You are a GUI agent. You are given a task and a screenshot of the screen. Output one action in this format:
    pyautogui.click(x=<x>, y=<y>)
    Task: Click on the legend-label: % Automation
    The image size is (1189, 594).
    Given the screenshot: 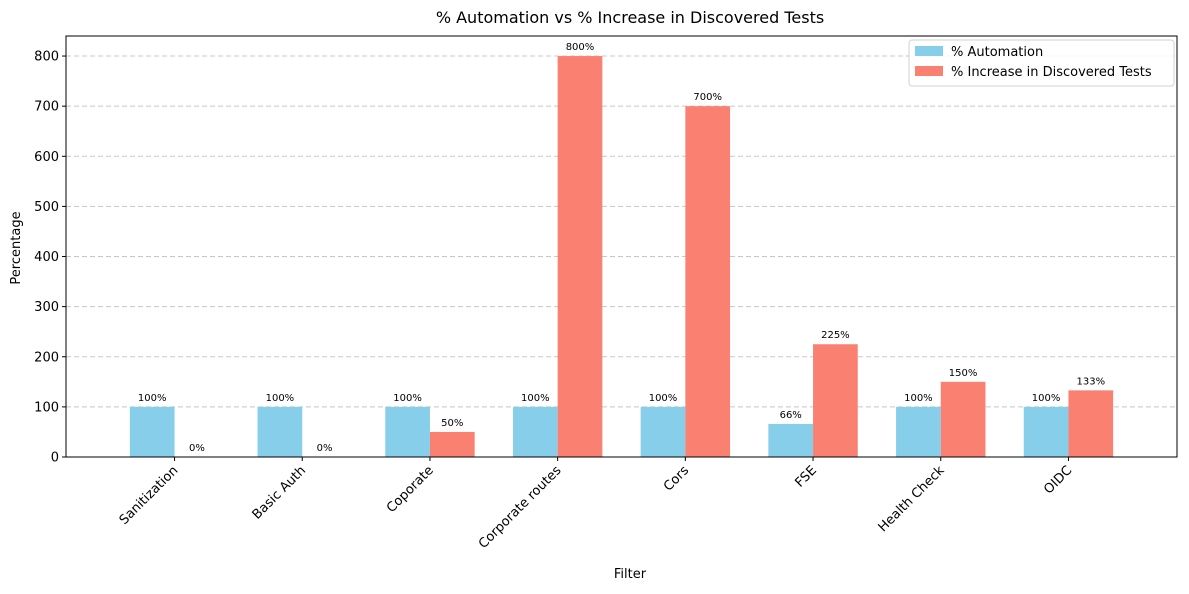 What is the action you would take?
    pyautogui.click(x=997, y=52)
    